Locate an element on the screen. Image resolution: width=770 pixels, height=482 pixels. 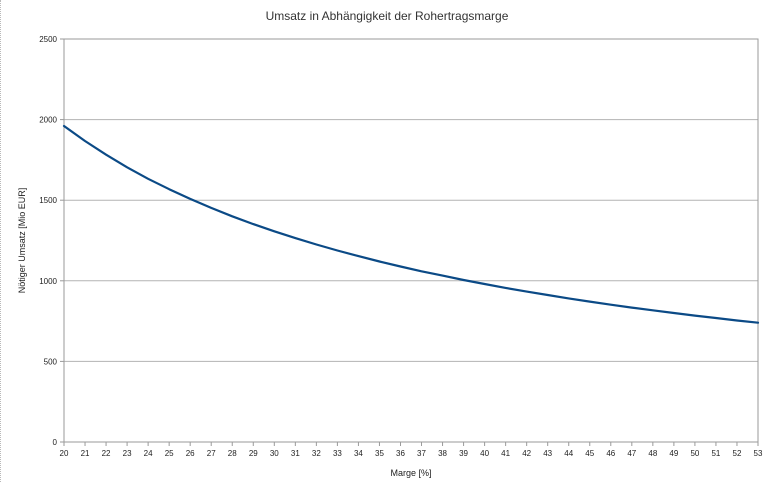
x-tick-label: 51 is located at coordinates (715, 453).